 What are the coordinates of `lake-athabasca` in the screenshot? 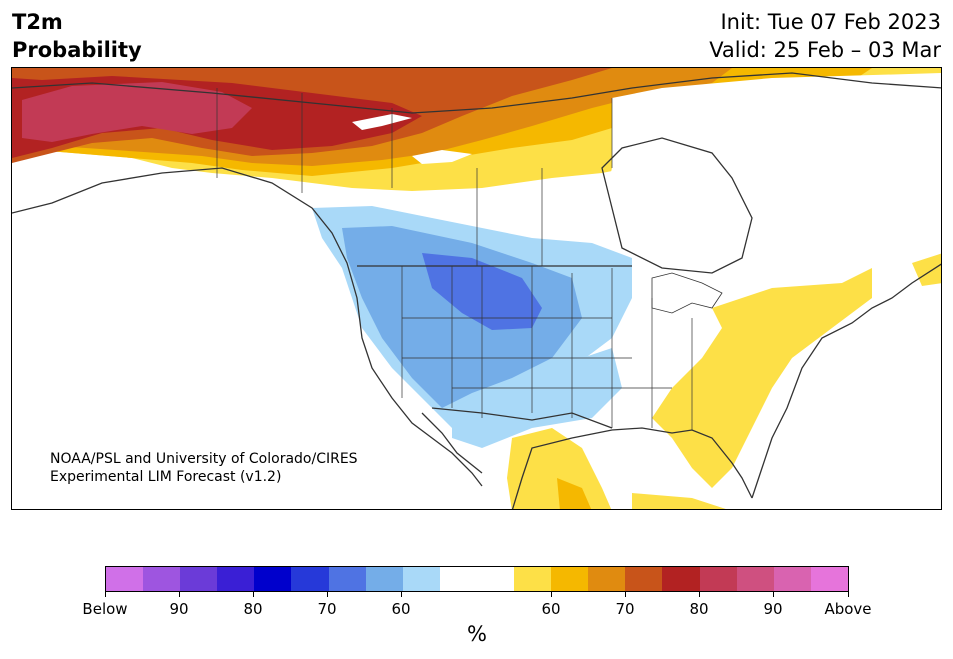 It's located at (442, 157).